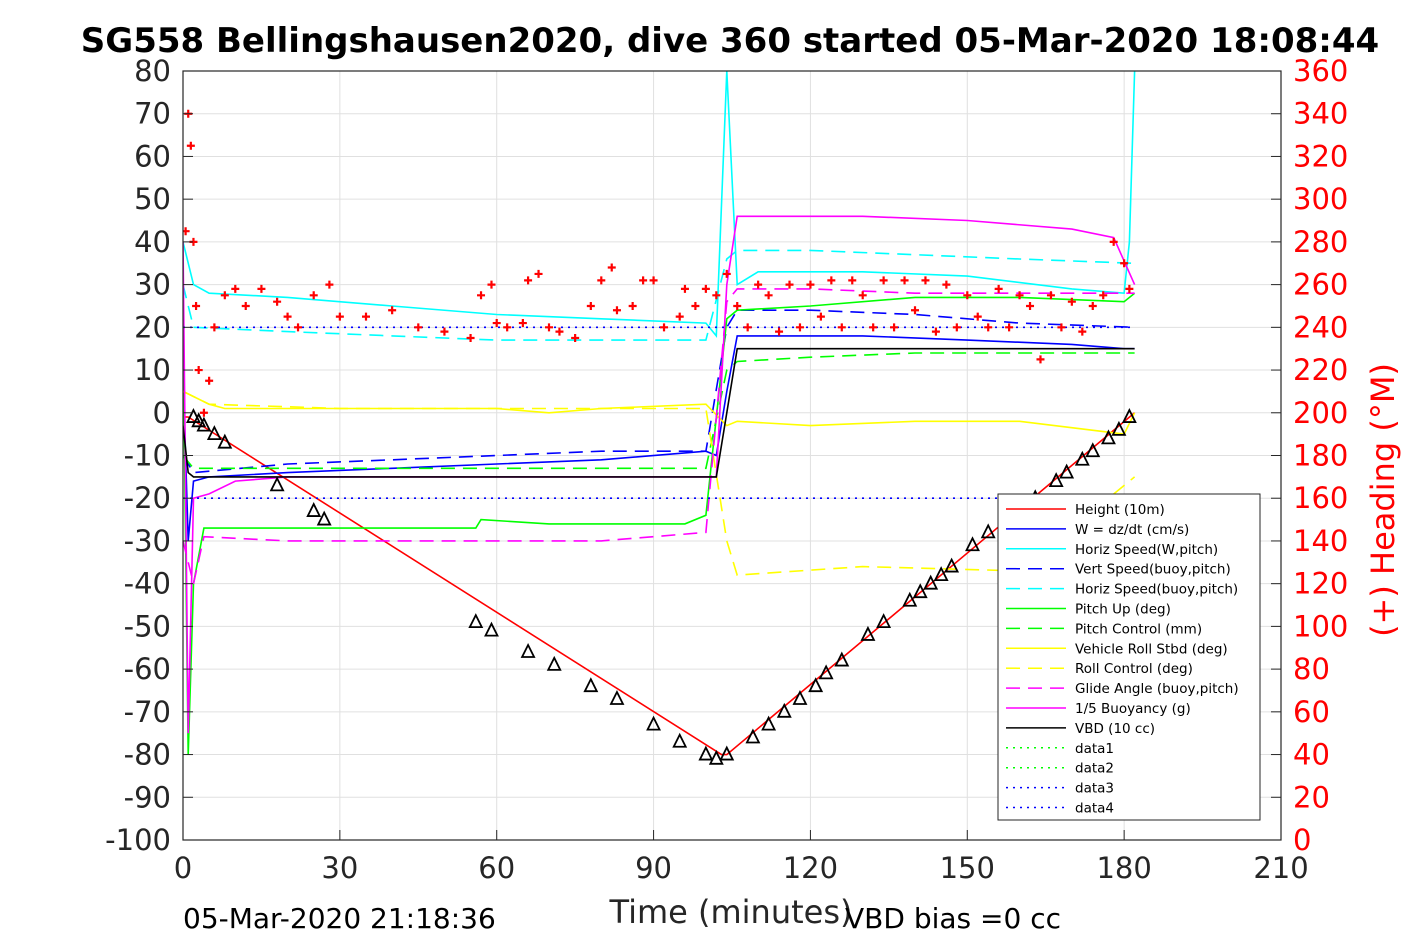 This screenshot has height=945, width=1417. Describe the element at coordinates (147, 541) in the screenshot. I see `y-tick-label: -30` at that location.